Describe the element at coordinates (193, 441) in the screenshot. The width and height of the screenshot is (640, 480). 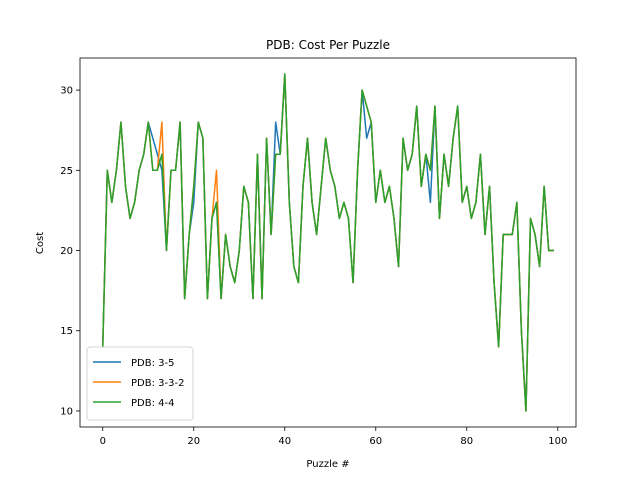
I see `x-tick-label: 20` at that location.